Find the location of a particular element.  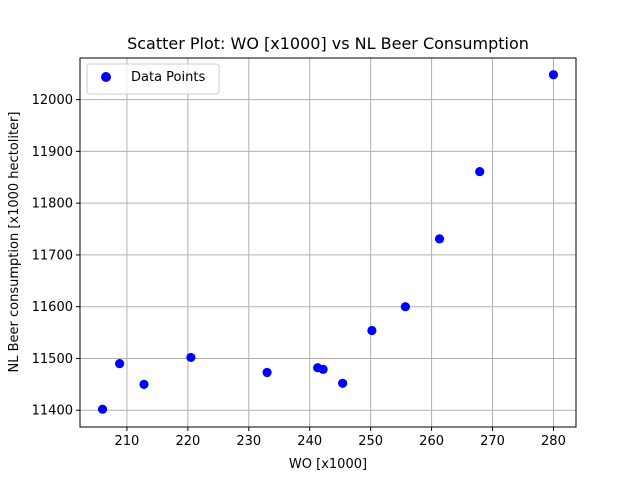

y-tick-label: 11400 is located at coordinates (52, 411).